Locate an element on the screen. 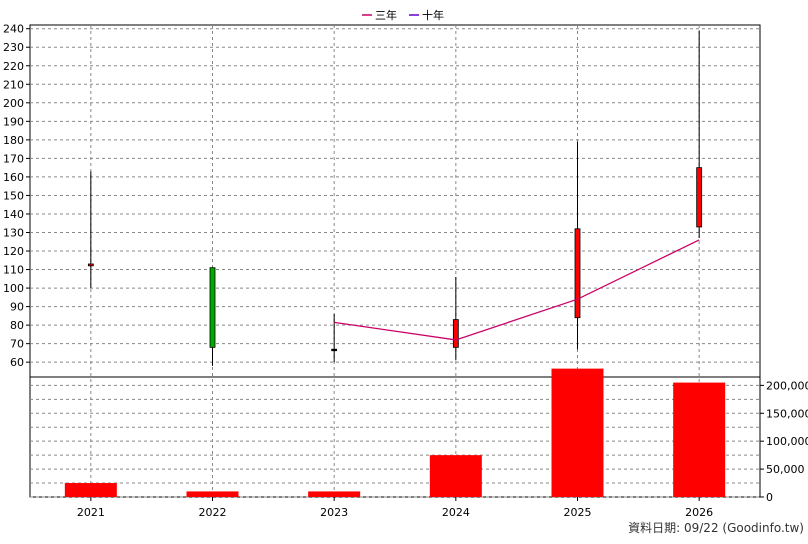 The width and height of the screenshot is (808, 544). x-tick-label: 2025 is located at coordinates (578, 512).